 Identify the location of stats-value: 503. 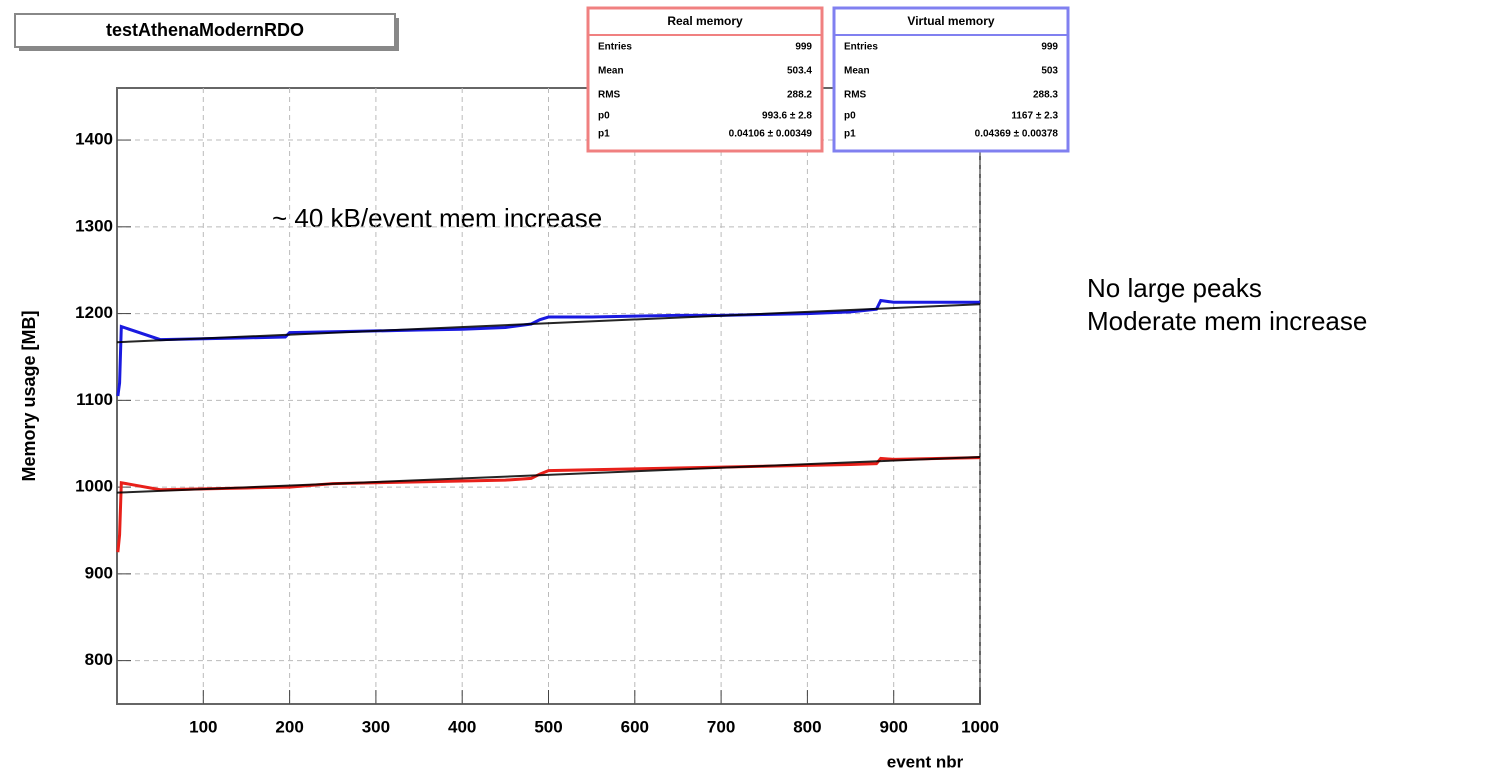
(1049, 71).